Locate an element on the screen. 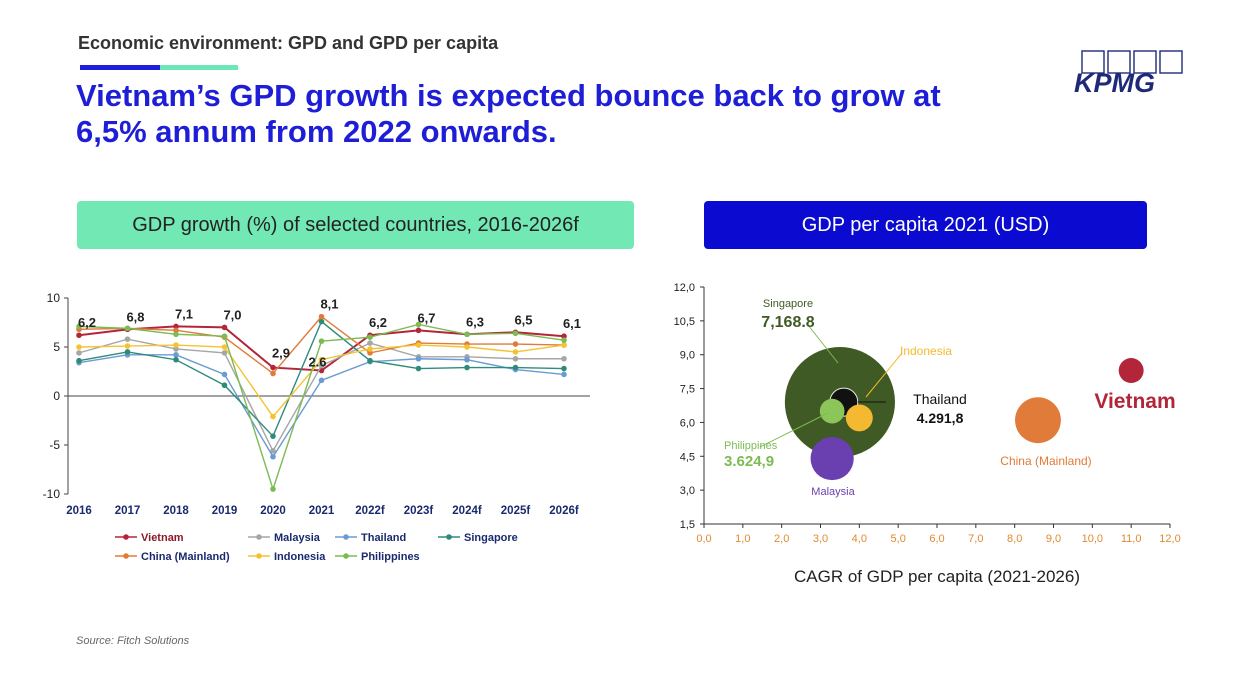  x-tick-label: 4,0 is located at coordinates (859, 539).